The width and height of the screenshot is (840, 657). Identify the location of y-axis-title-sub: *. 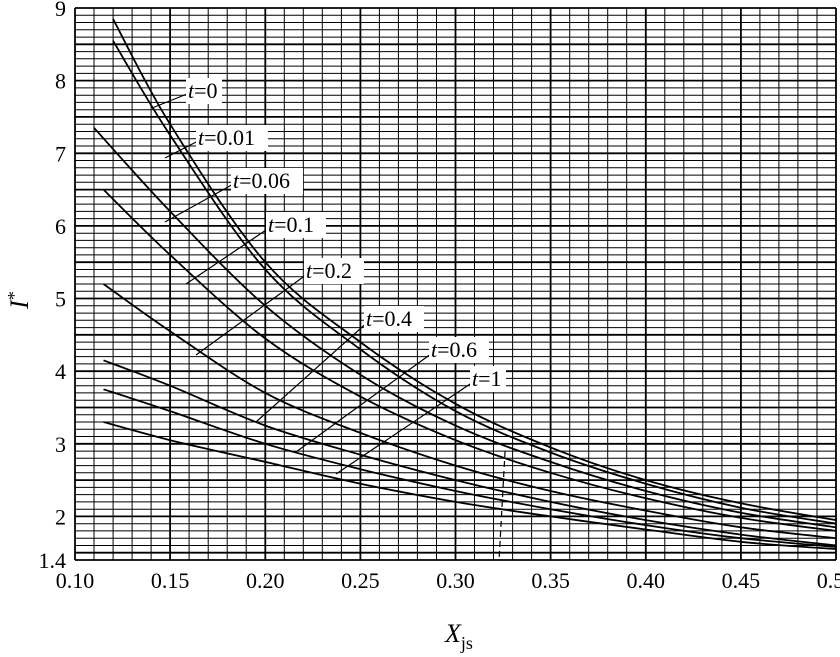
(14, 295).